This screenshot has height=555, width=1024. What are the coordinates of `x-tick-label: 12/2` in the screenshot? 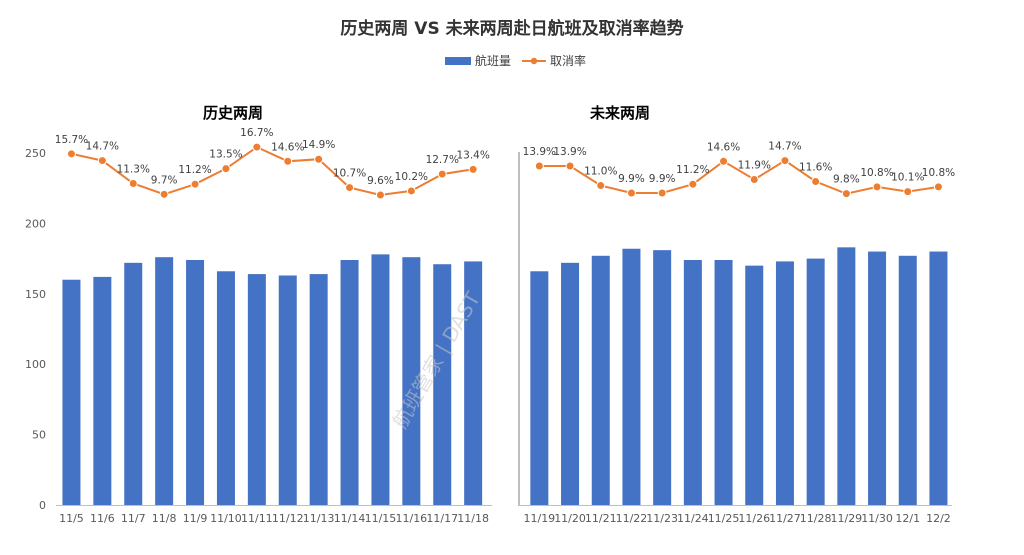 It's located at (938, 518).